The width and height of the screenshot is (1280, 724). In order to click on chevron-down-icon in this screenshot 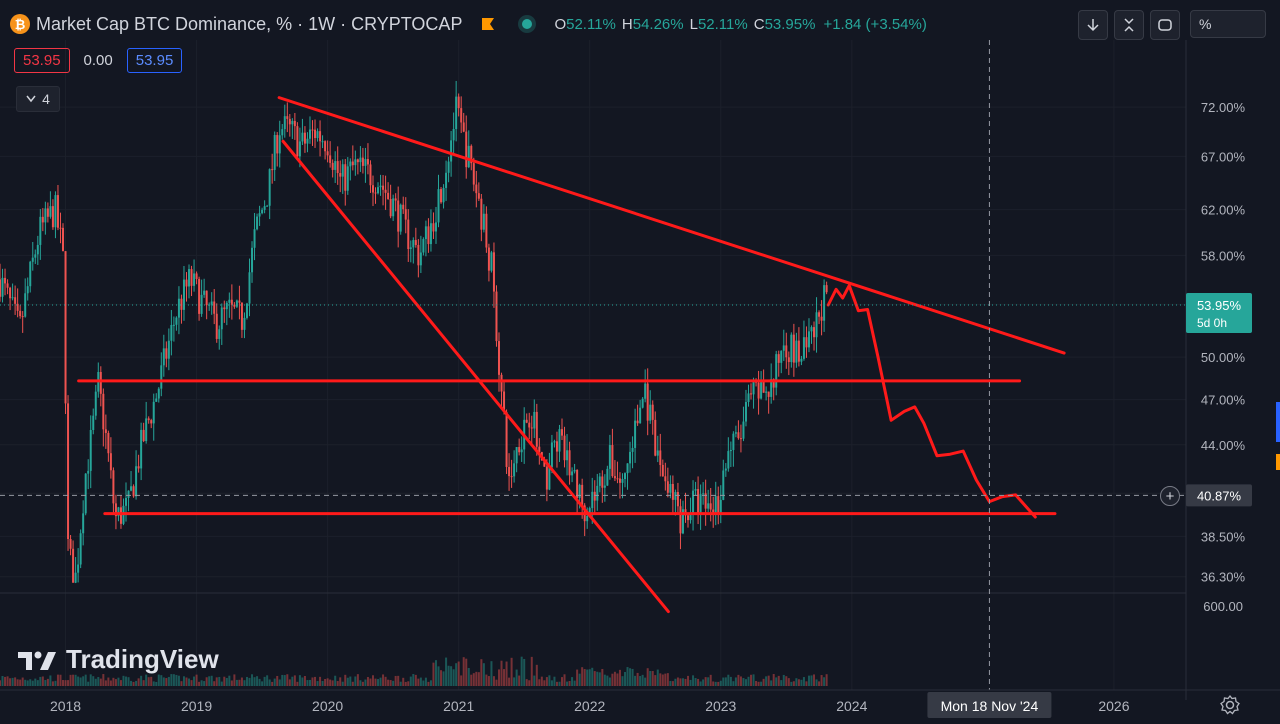, I will do `click(31, 99)`.